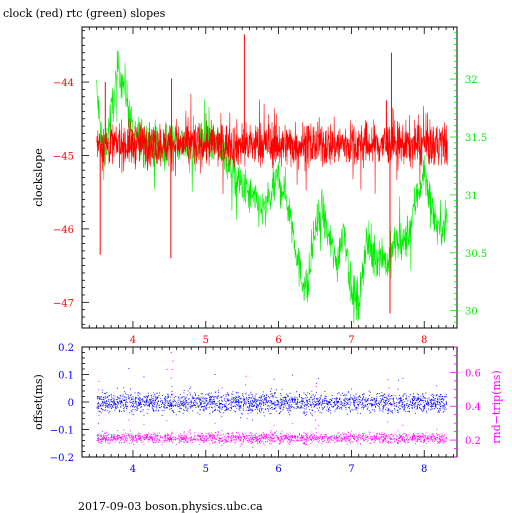  Describe the element at coordinates (471, 80) in the screenshot. I see `right-y-tick-label: 32` at that location.